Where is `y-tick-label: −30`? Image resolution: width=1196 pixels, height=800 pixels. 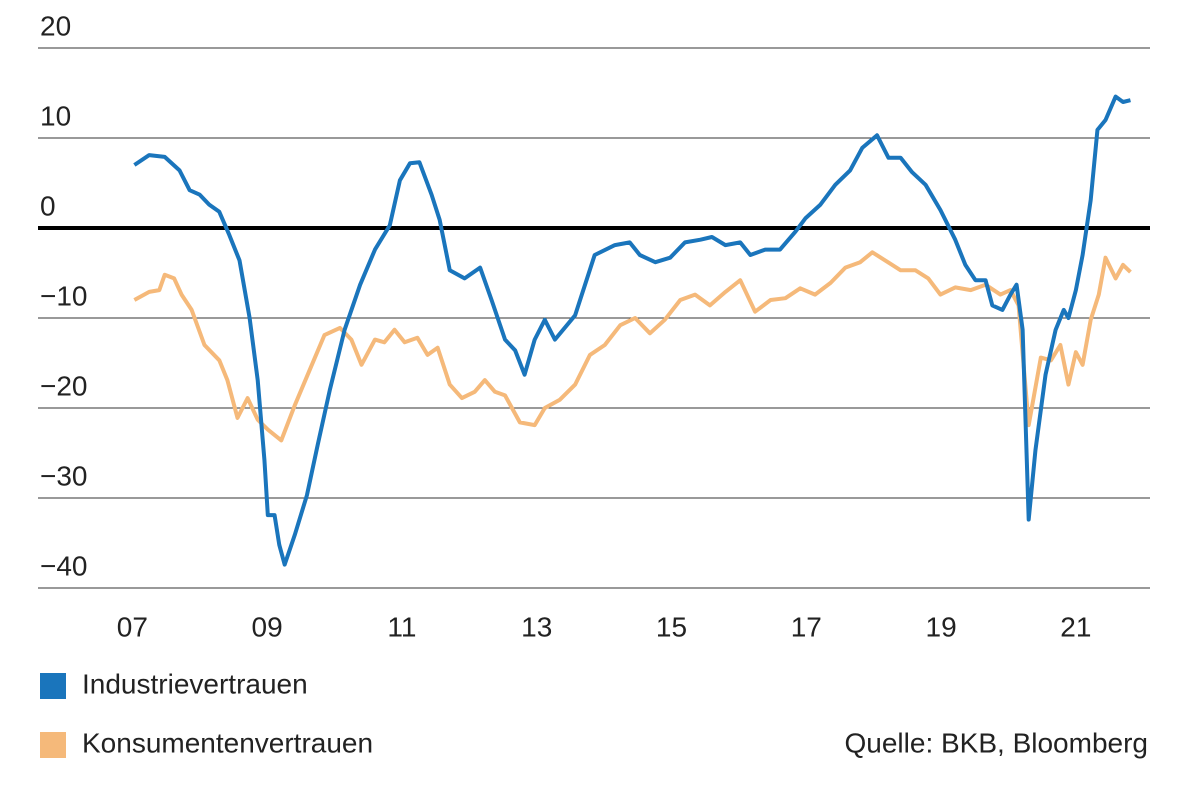 y-tick-label: −30 is located at coordinates (64, 475).